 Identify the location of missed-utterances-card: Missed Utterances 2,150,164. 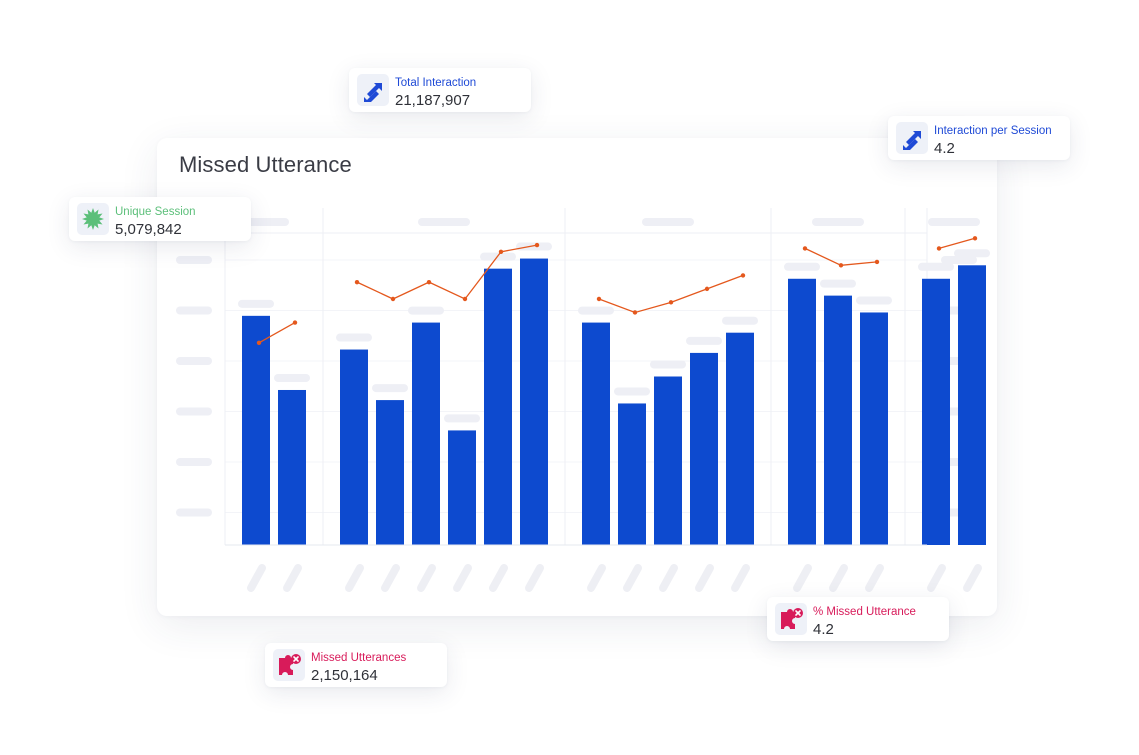
(356, 665).